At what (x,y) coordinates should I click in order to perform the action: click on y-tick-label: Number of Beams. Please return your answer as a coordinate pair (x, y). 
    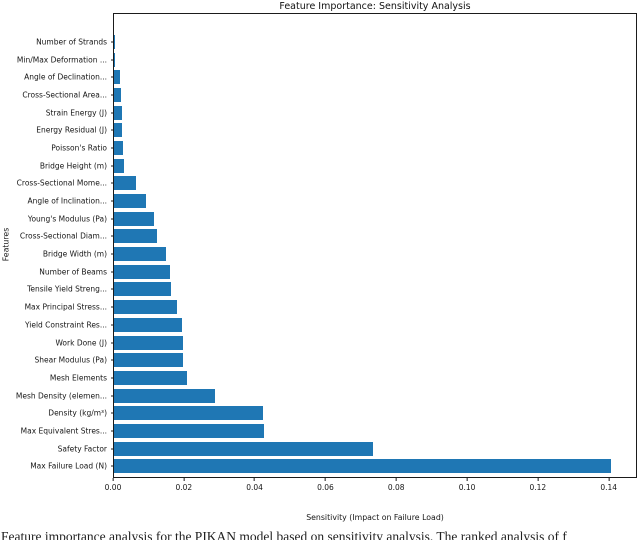
    Looking at the image, I should click on (73, 272).